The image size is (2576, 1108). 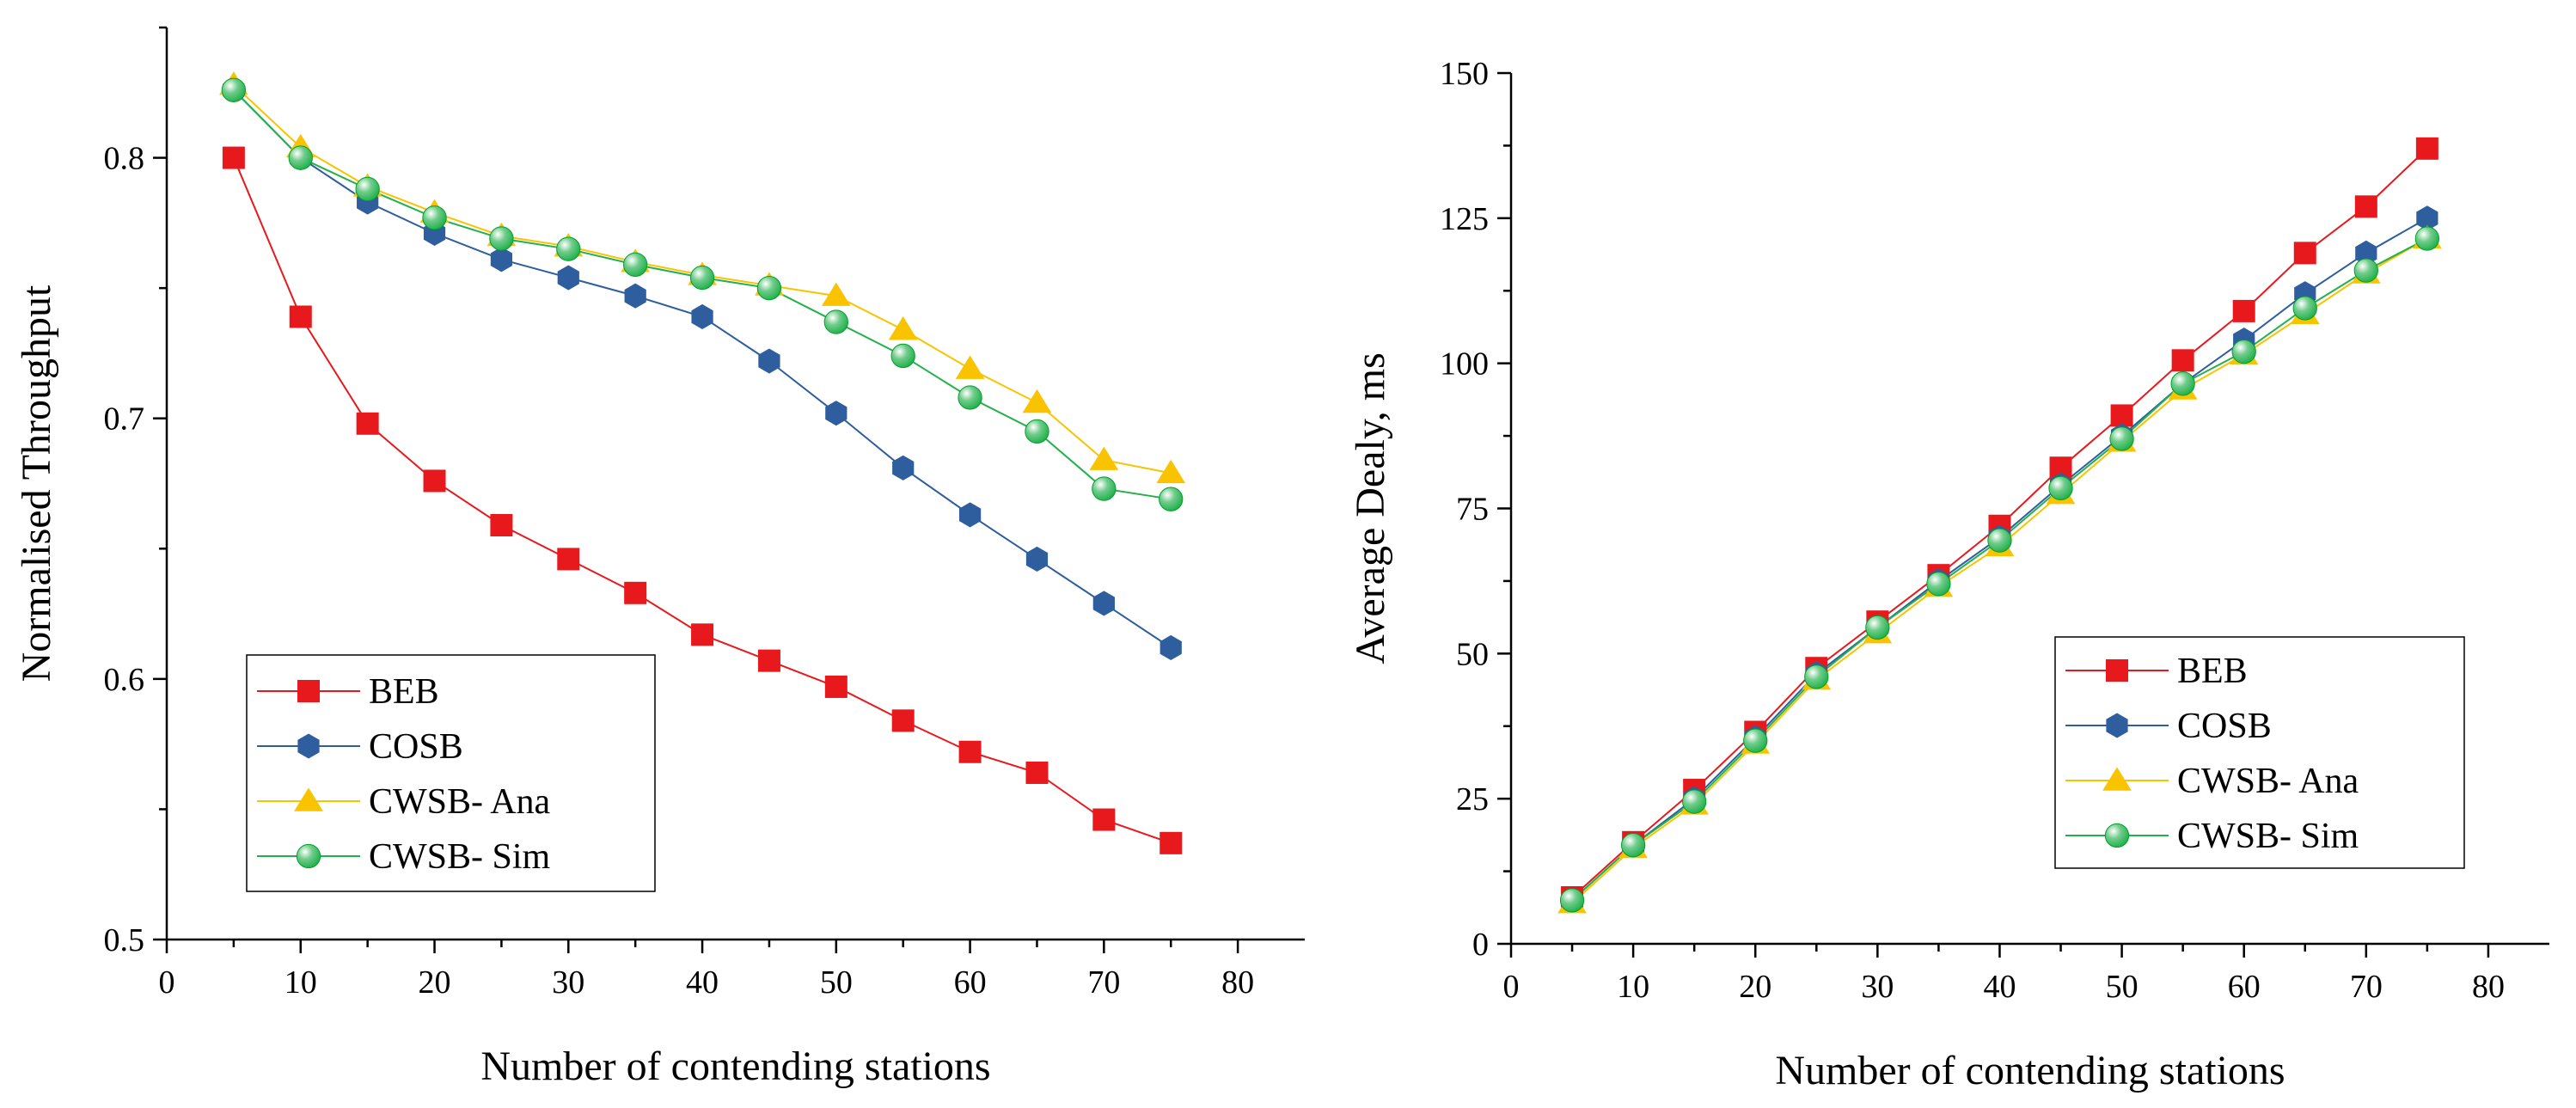 I want to click on y-tick-label: 0, so click(x=1480, y=945).